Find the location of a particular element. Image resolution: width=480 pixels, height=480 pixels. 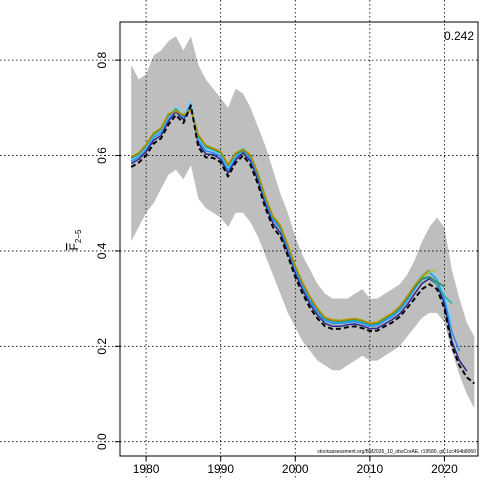

x-tick-label: 2010 is located at coordinates (370, 469).